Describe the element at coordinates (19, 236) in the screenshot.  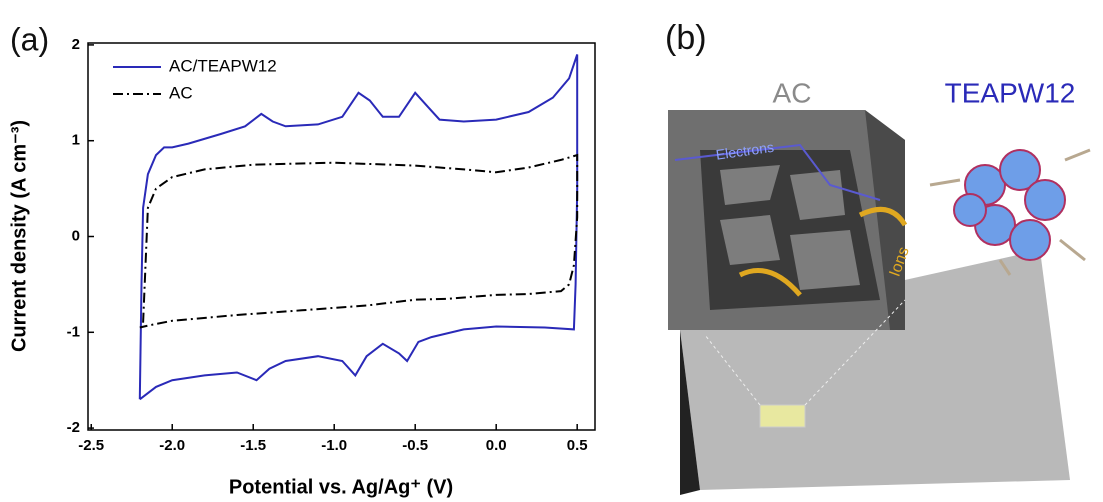
I see `y-axis-title: Current density (A cm⁻³)` at that location.